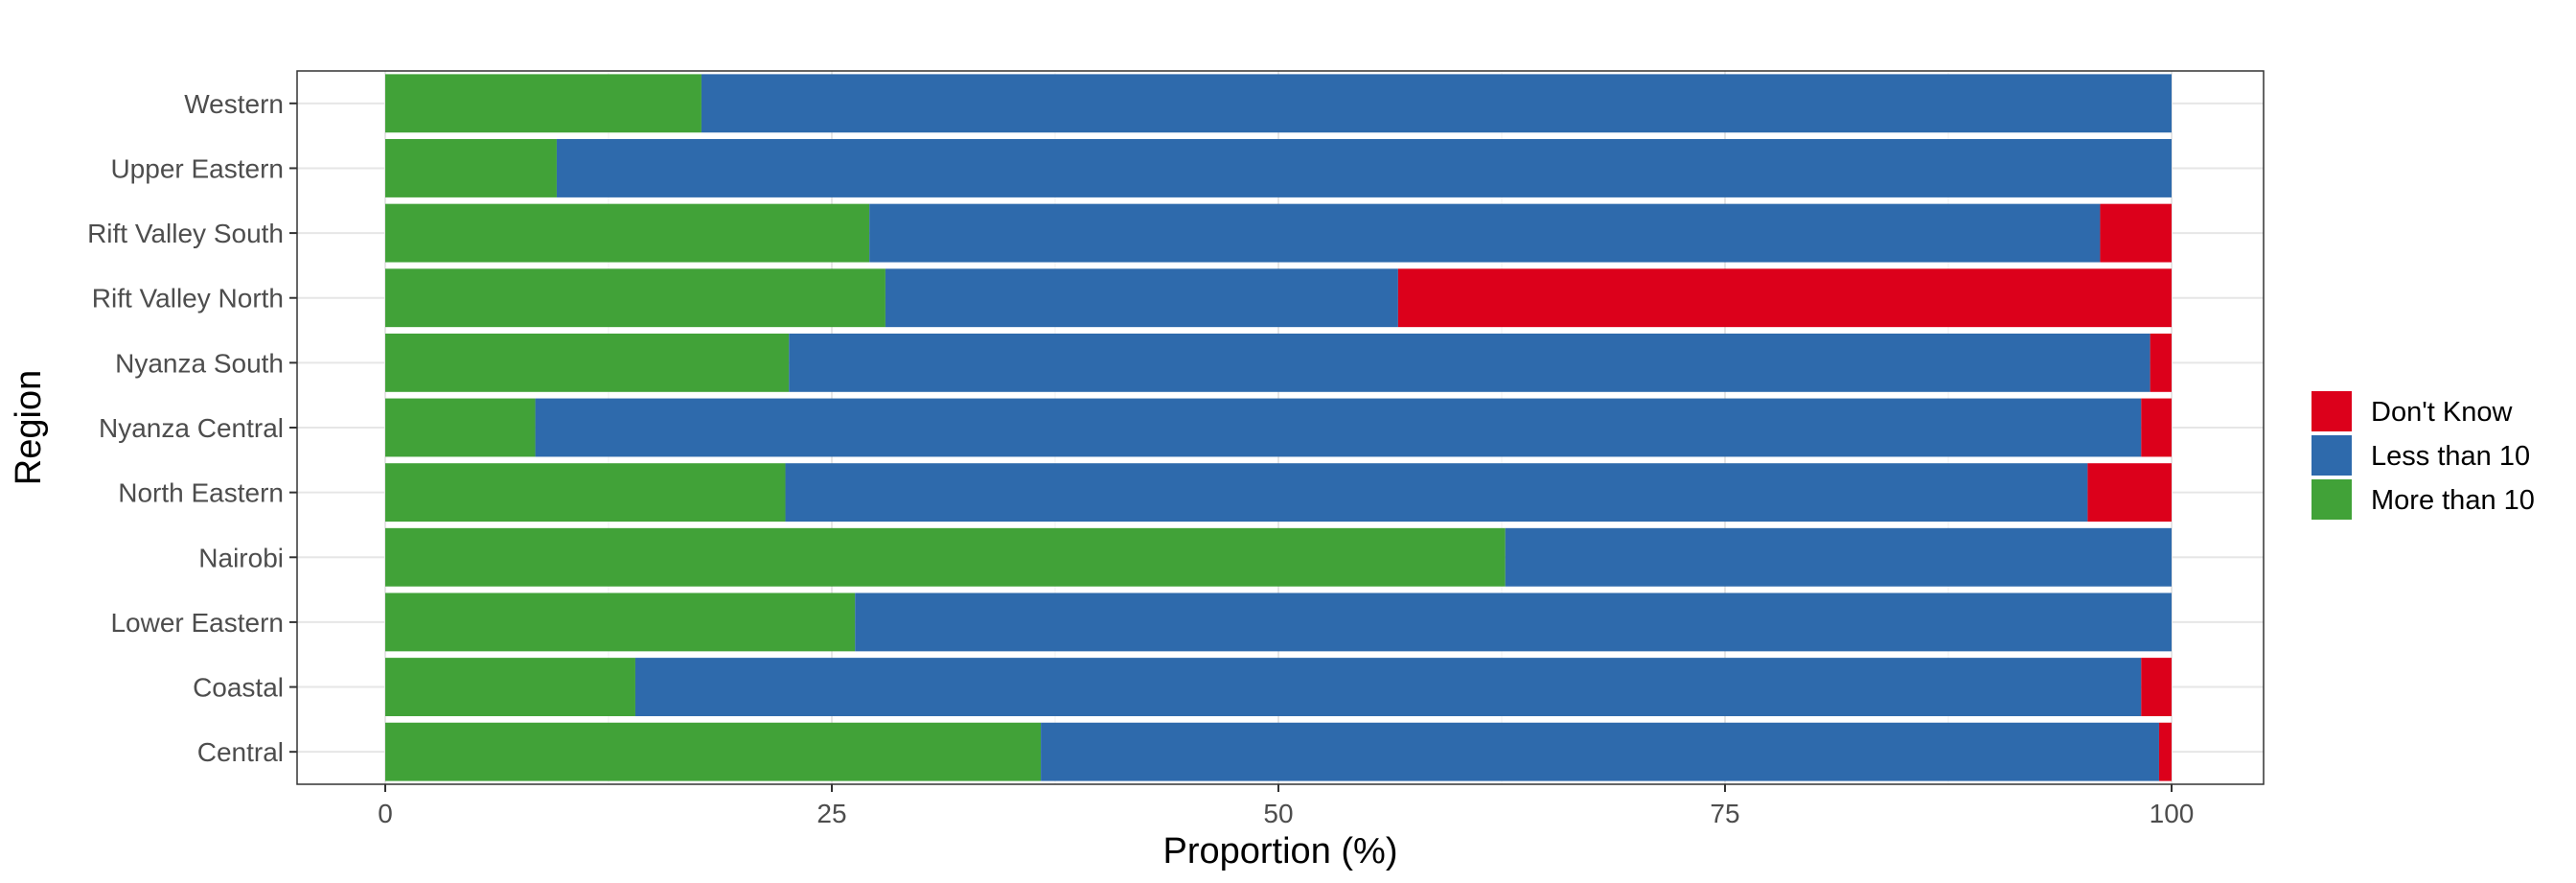 This screenshot has width=2576, height=883. I want to click on y-tick-label: Coastal, so click(238, 688).